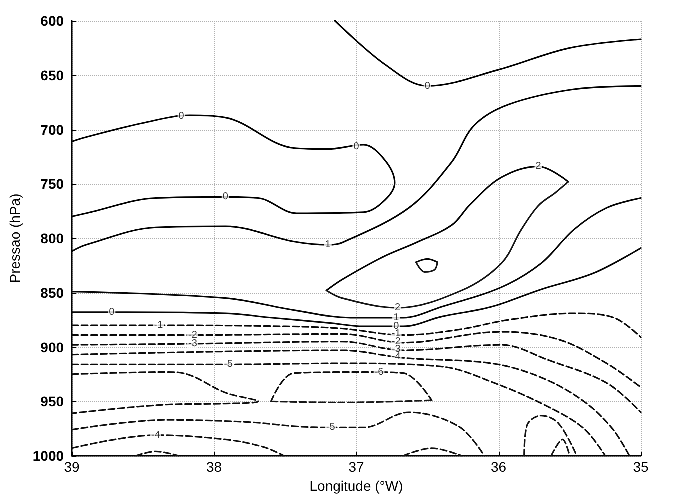  What do you see at coordinates (214, 467) in the screenshot?
I see `x-tick-label: 38` at bounding box center [214, 467].